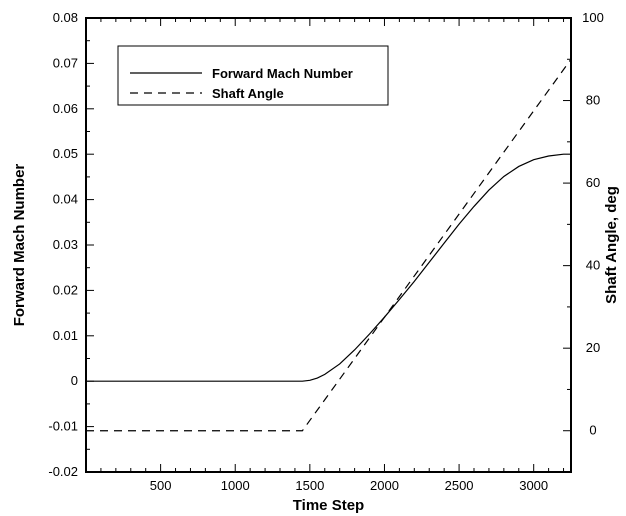 The width and height of the screenshot is (626, 516). I want to click on y2-tick-label: 100, so click(593, 17).